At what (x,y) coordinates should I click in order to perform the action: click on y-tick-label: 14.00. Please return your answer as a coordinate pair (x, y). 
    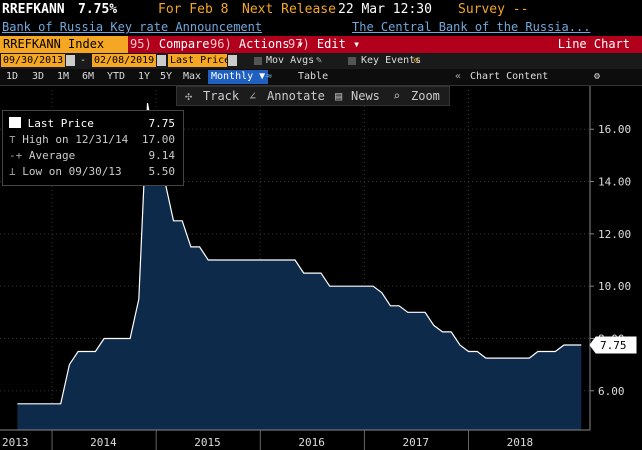
    Looking at the image, I should click on (614, 182).